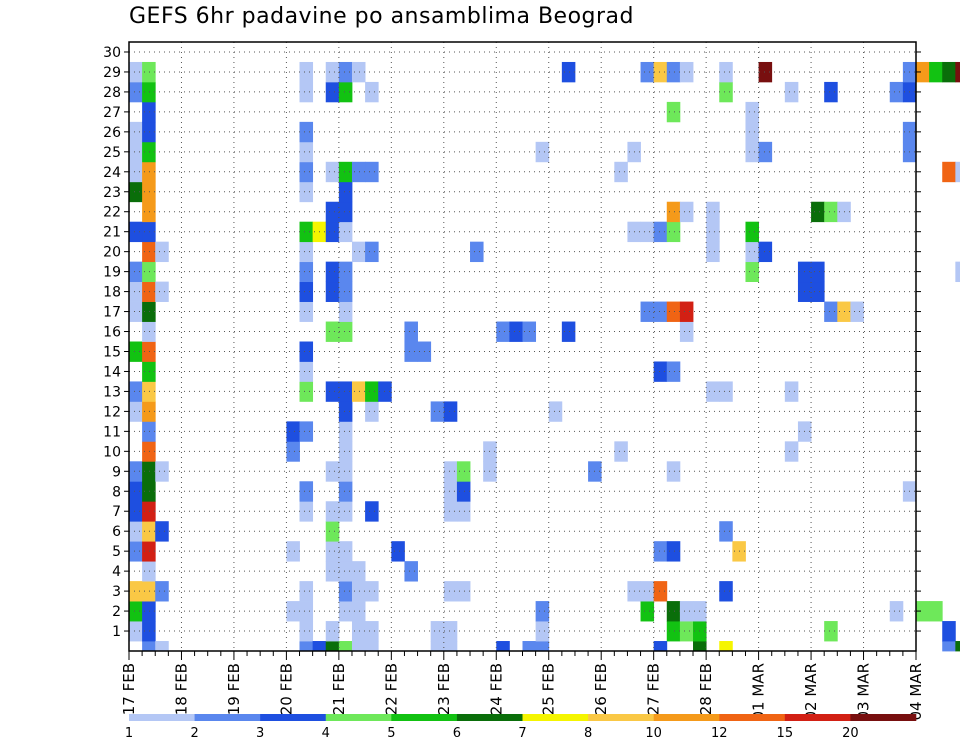  What do you see at coordinates (112, 193) in the screenshot?
I see `y-tick-label: 23` at bounding box center [112, 193].